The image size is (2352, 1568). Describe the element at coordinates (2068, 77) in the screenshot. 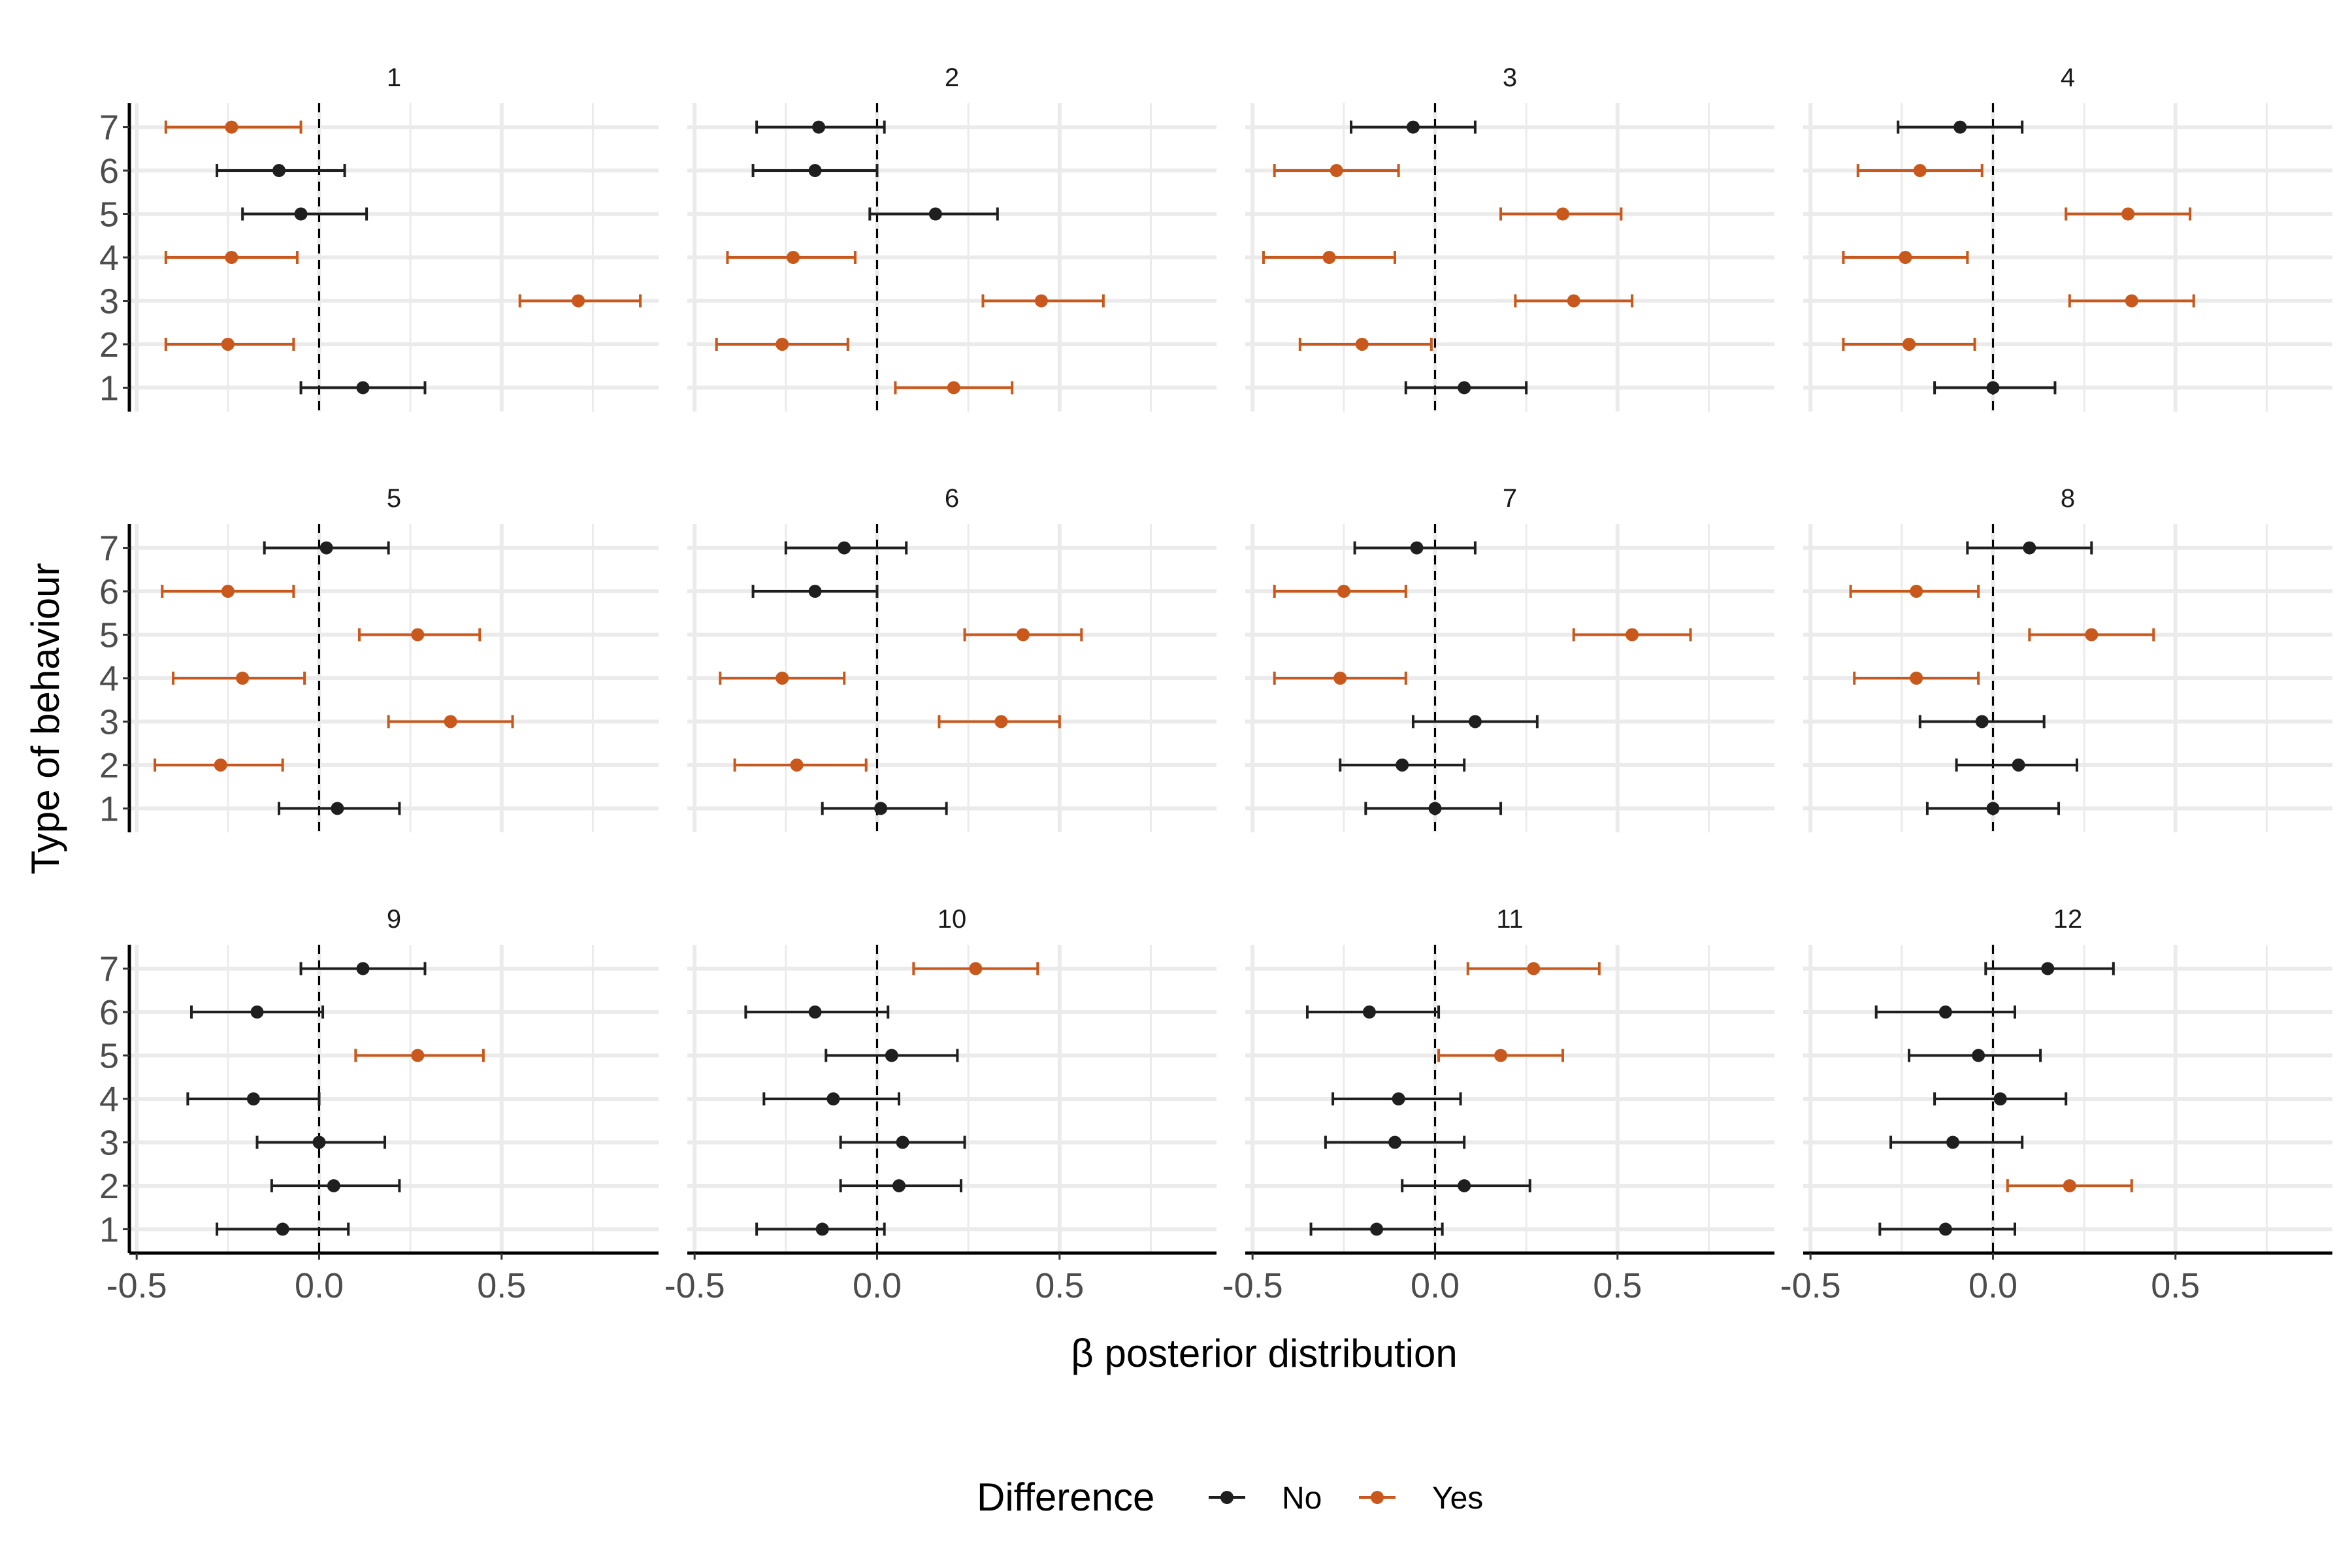

I see `panel-title: 4` at that location.